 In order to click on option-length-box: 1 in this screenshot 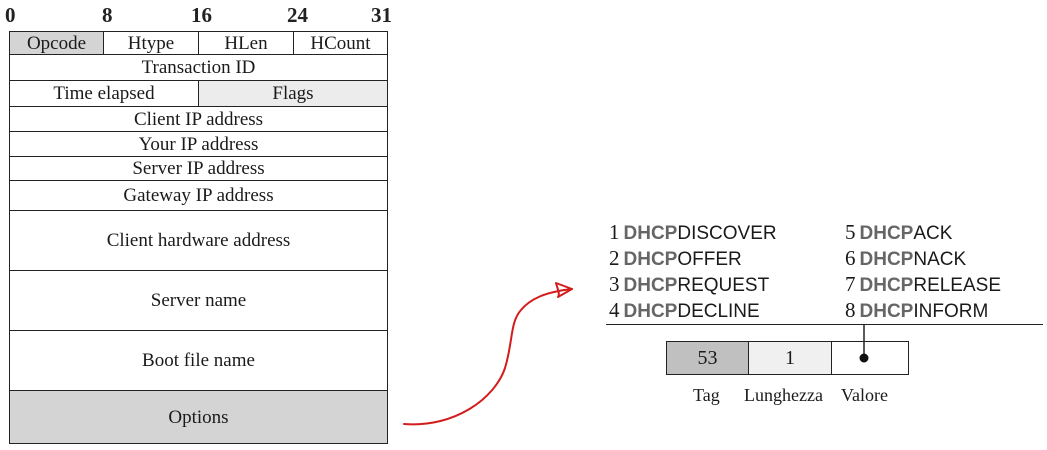, I will do `click(790, 358)`.